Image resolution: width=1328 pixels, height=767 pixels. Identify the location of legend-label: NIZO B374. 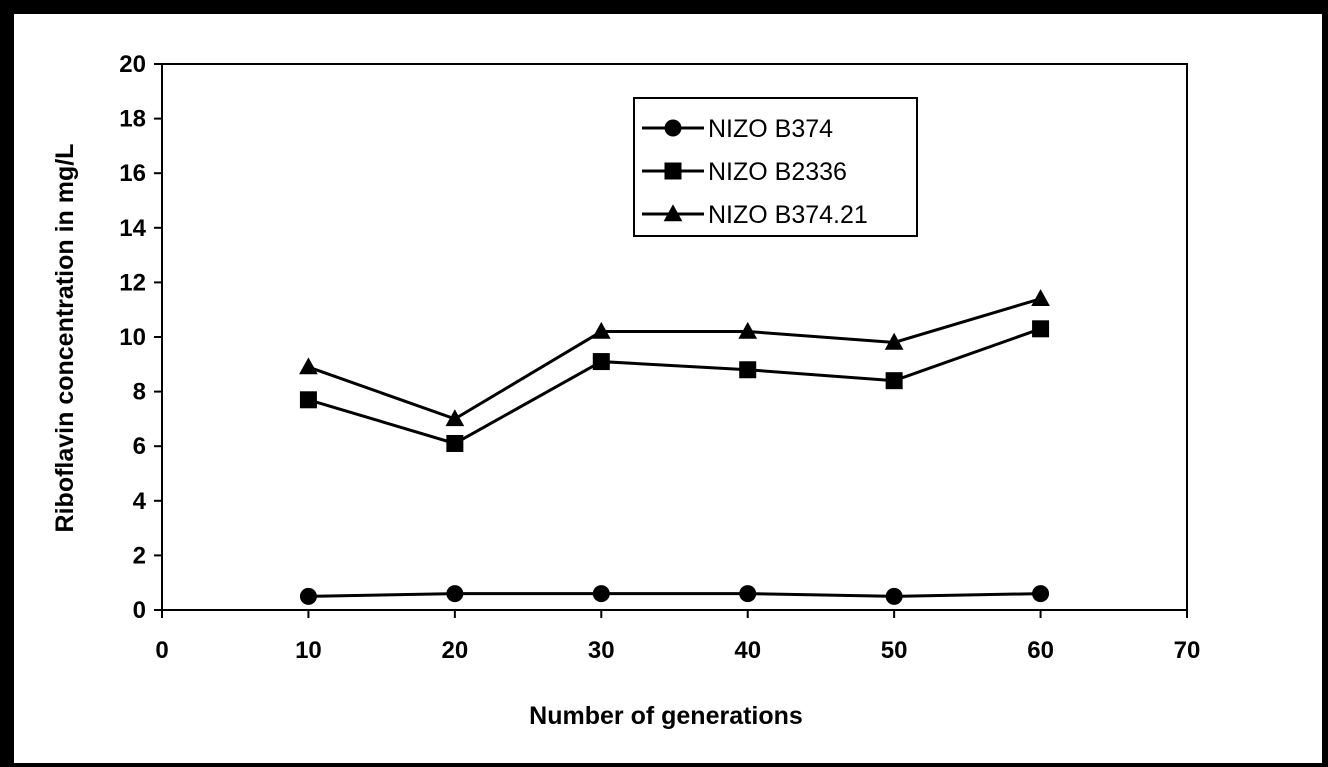
(770, 129).